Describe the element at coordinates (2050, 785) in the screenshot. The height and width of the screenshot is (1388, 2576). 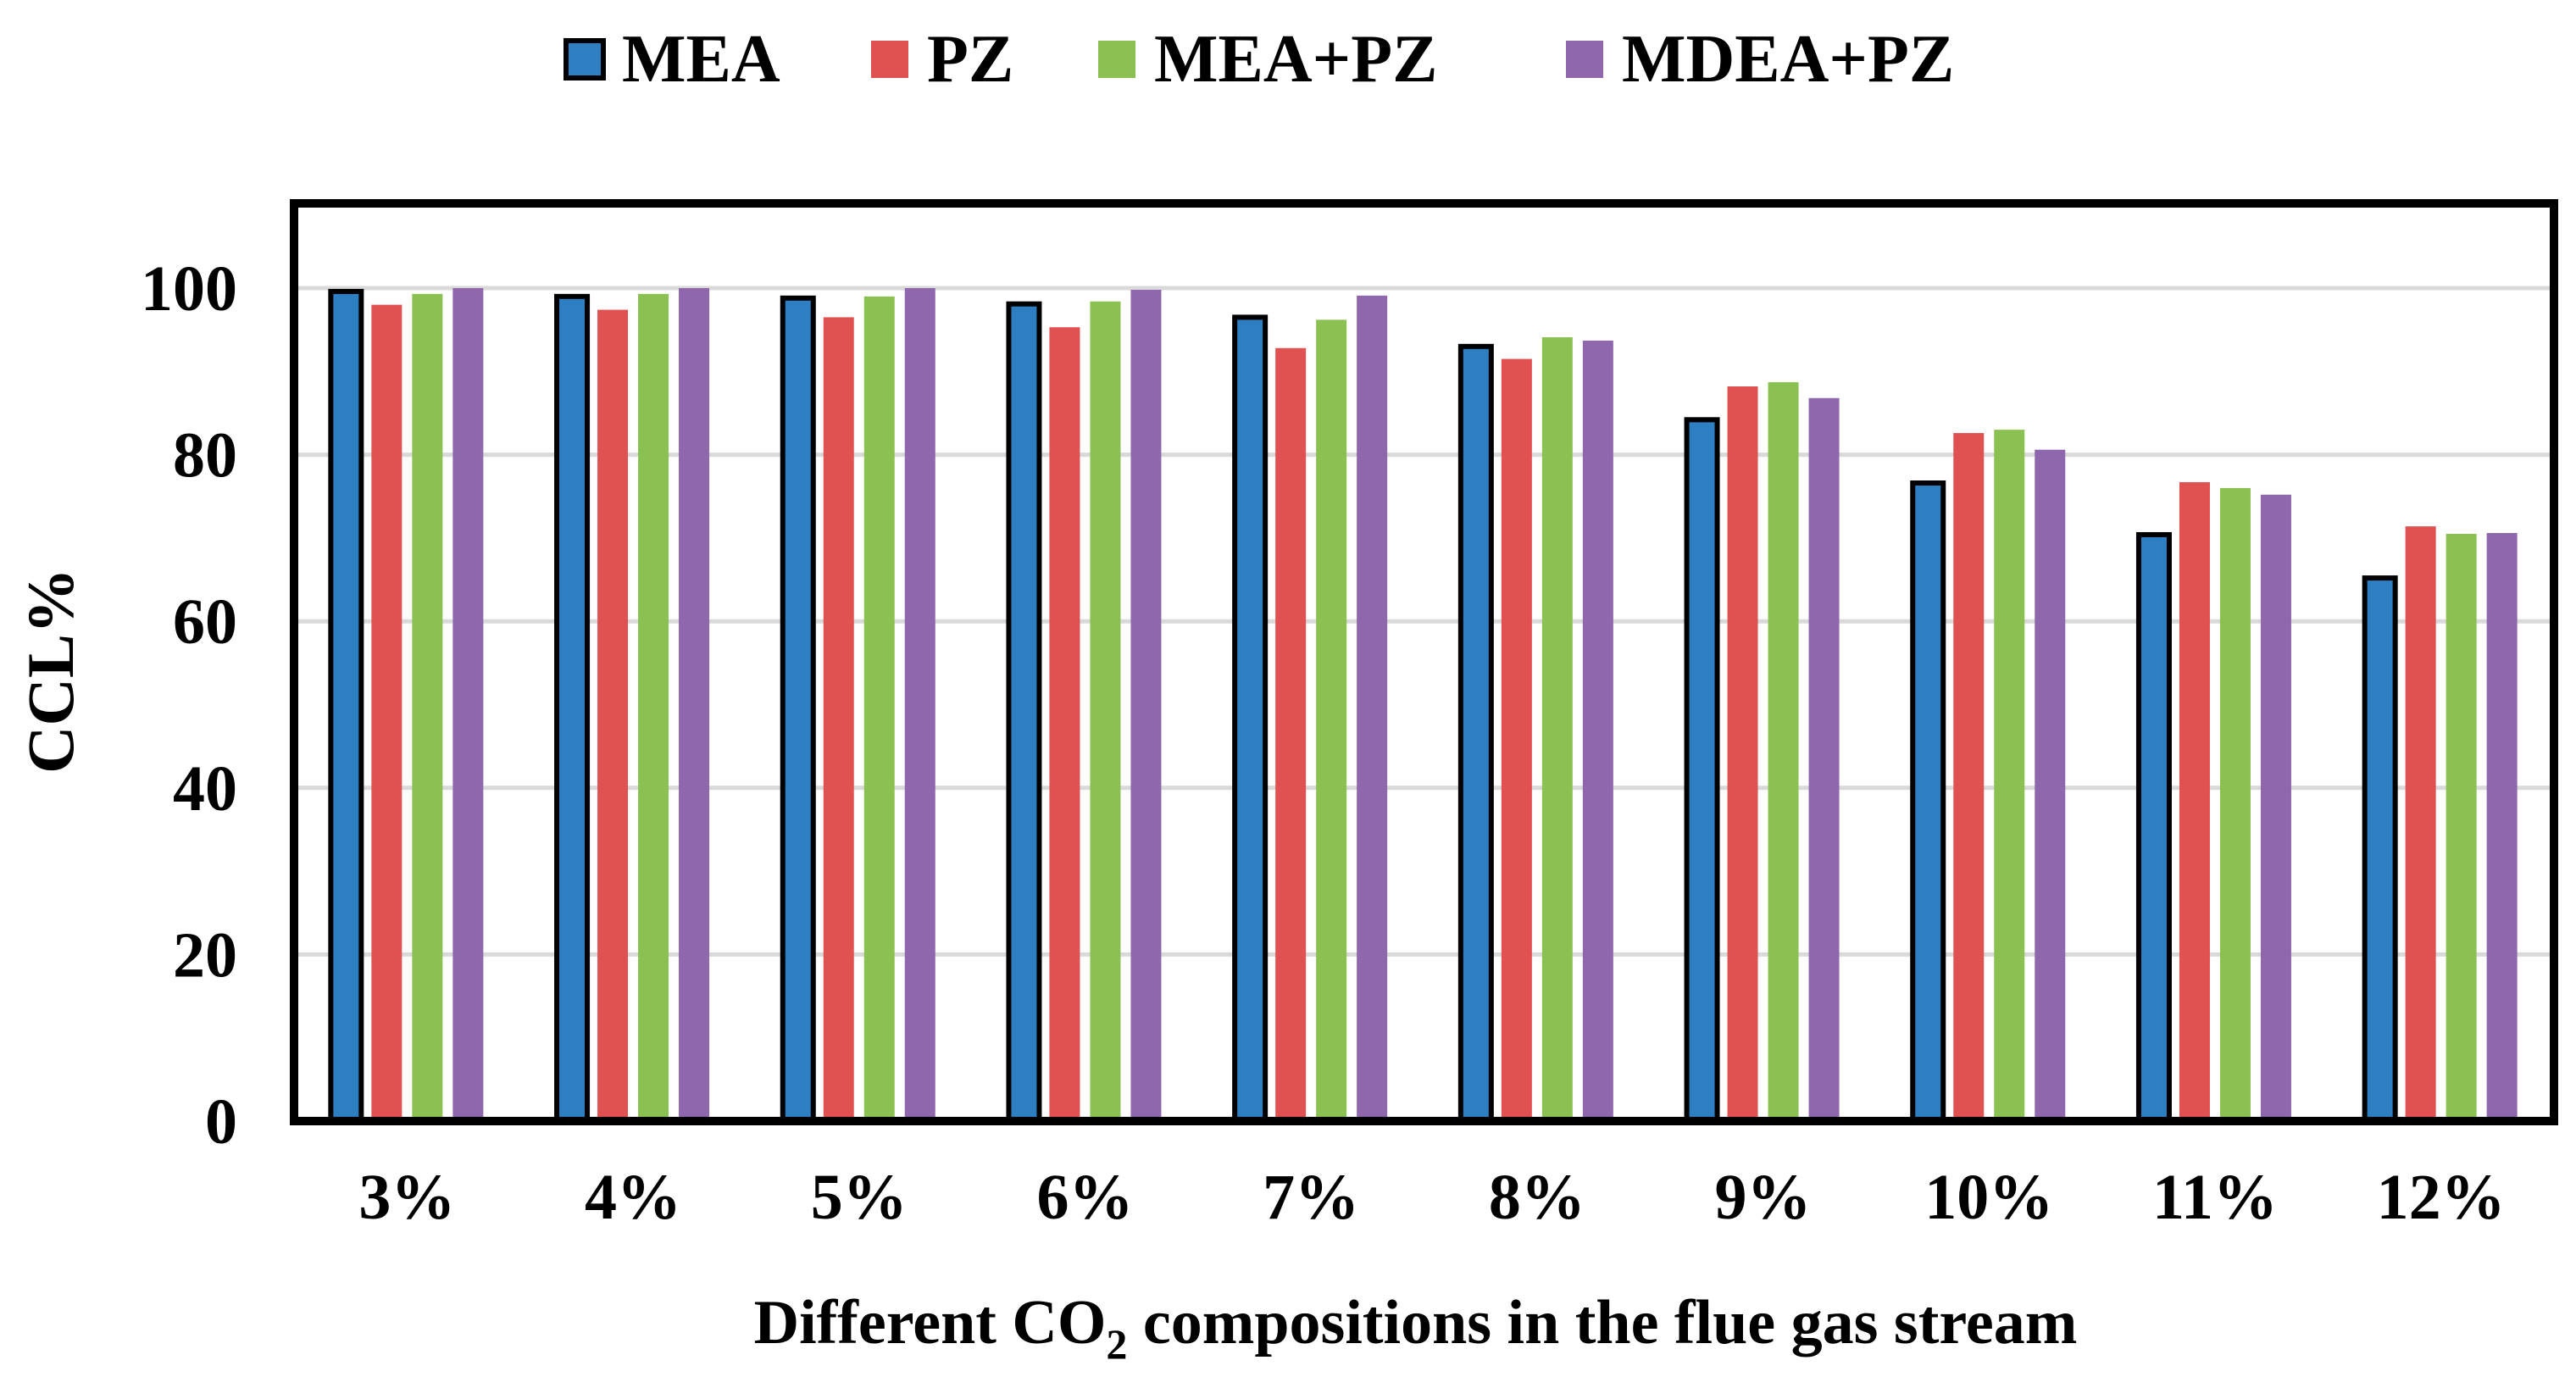
I see `bar-mdea-plus-pz-10pct` at that location.